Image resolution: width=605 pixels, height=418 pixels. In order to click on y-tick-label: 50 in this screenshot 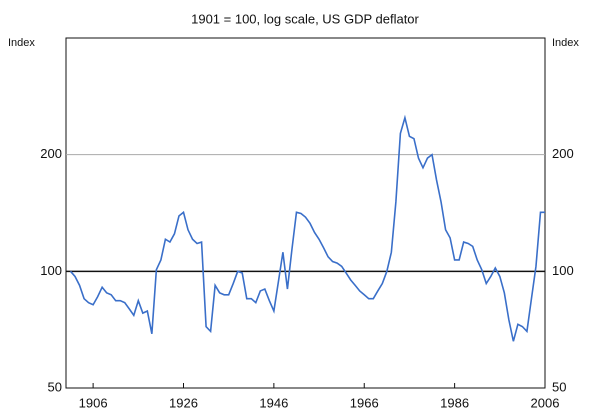, I will do `click(55, 386)`.